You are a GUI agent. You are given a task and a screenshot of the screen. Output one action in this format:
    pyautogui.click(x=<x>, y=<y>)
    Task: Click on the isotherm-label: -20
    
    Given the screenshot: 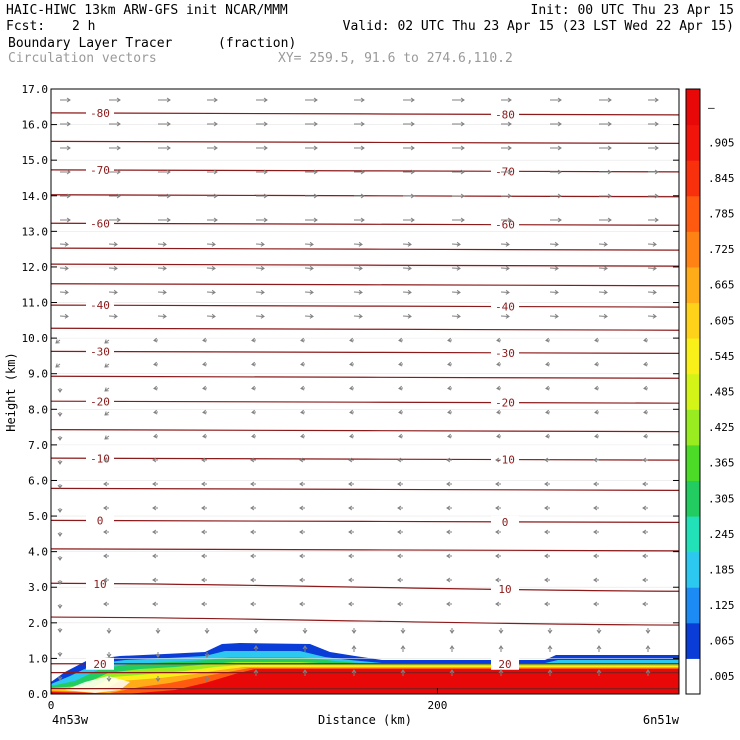 What is the action you would take?
    pyautogui.click(x=505, y=403)
    